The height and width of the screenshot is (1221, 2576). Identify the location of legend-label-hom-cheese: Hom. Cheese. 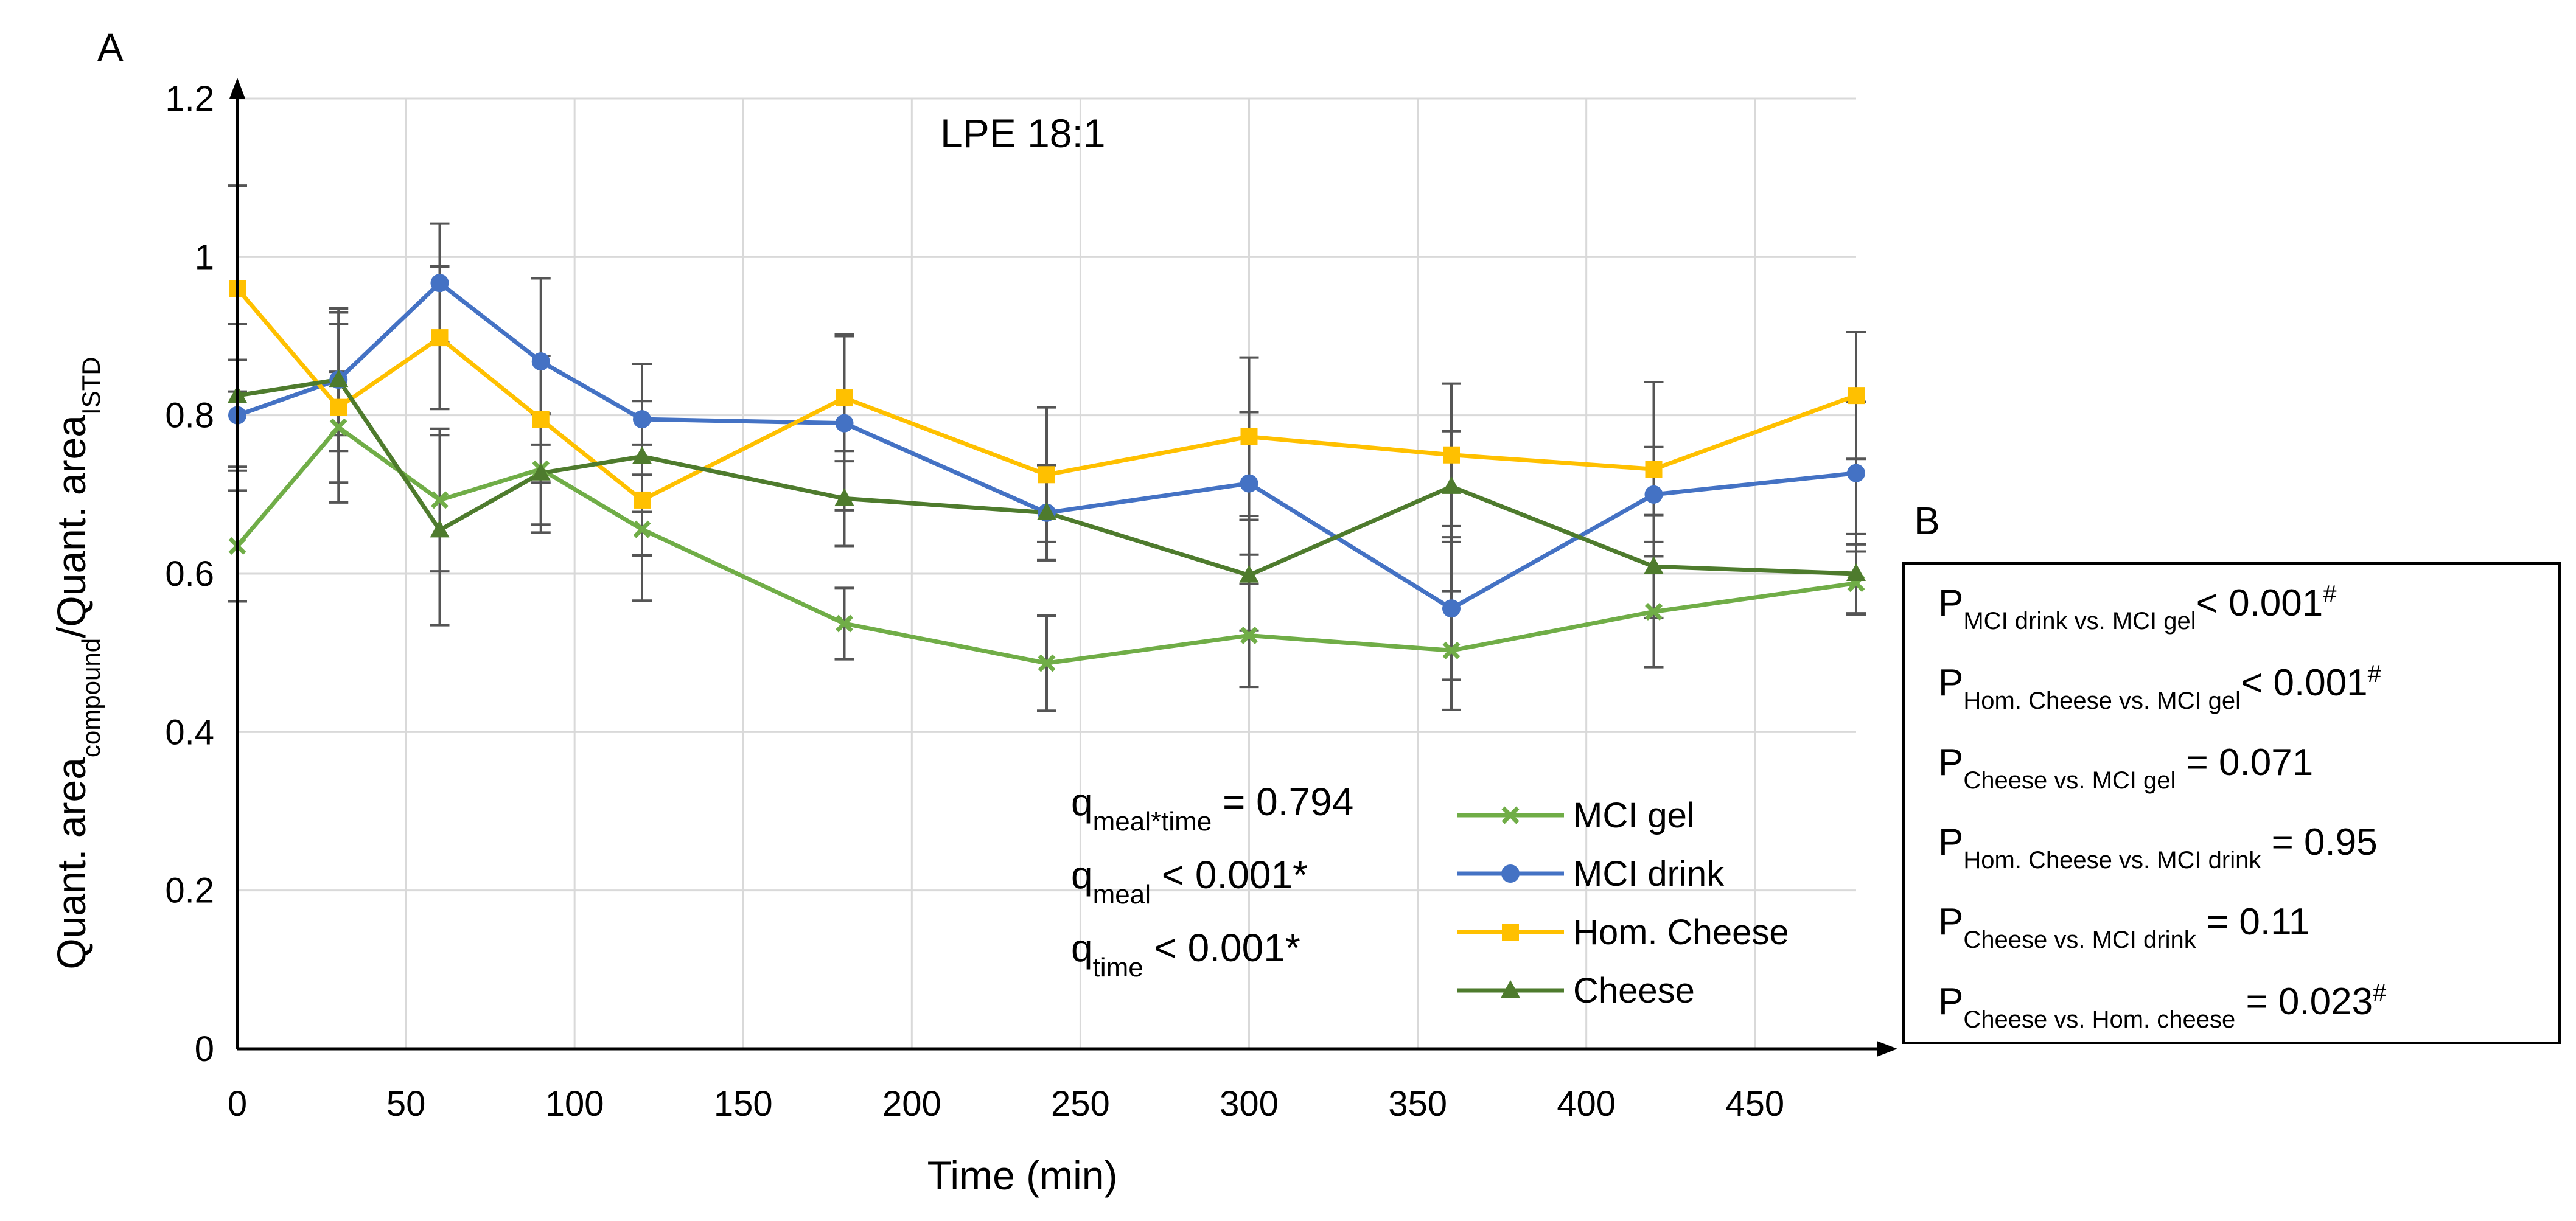
(1681, 933).